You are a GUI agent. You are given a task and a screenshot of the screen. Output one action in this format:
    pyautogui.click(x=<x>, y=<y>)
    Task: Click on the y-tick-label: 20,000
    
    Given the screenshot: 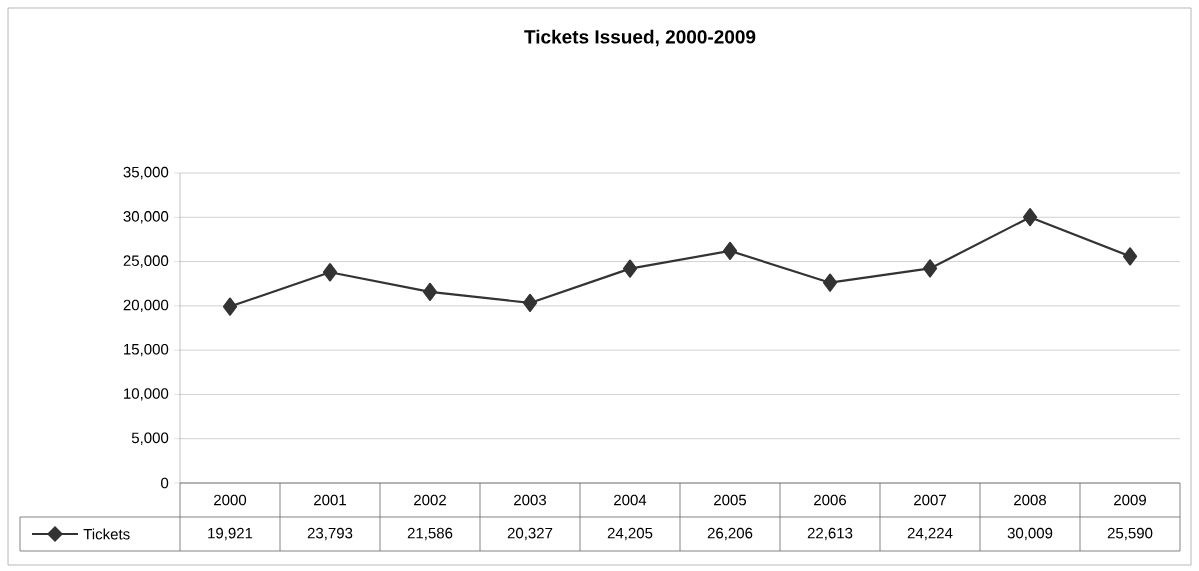 What is the action you would take?
    pyautogui.click(x=146, y=306)
    